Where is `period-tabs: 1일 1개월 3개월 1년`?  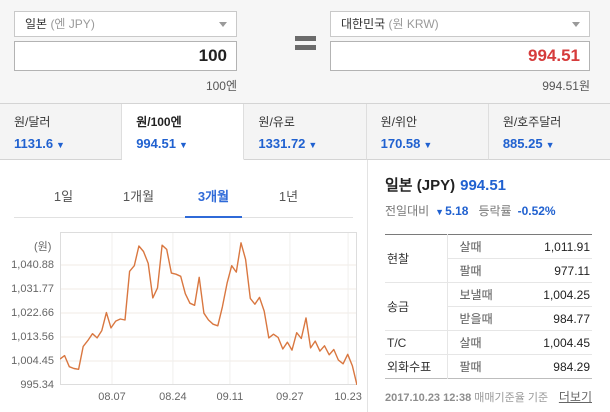 period-tabs: 1일 1개월 3개월 1년 is located at coordinates (183, 198).